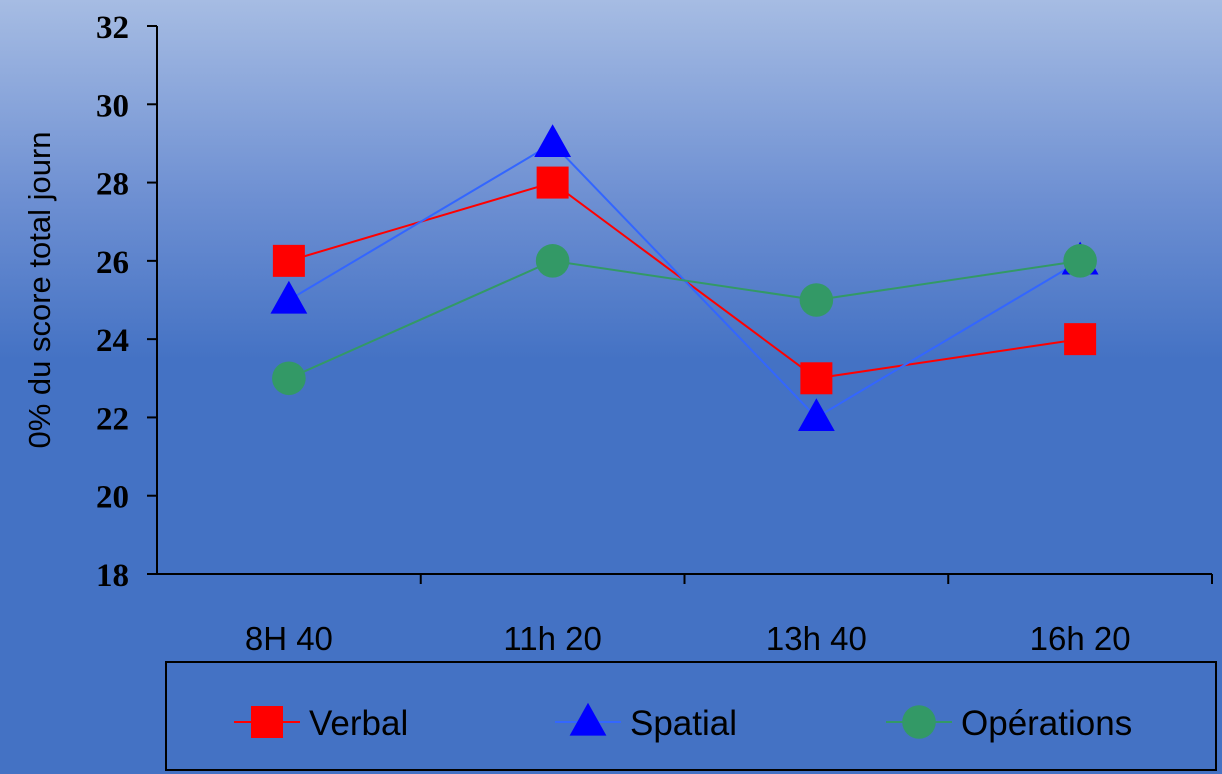 This screenshot has height=774, width=1222. What do you see at coordinates (289, 638) in the screenshot?
I see `x-tick-label: 8H 40` at bounding box center [289, 638].